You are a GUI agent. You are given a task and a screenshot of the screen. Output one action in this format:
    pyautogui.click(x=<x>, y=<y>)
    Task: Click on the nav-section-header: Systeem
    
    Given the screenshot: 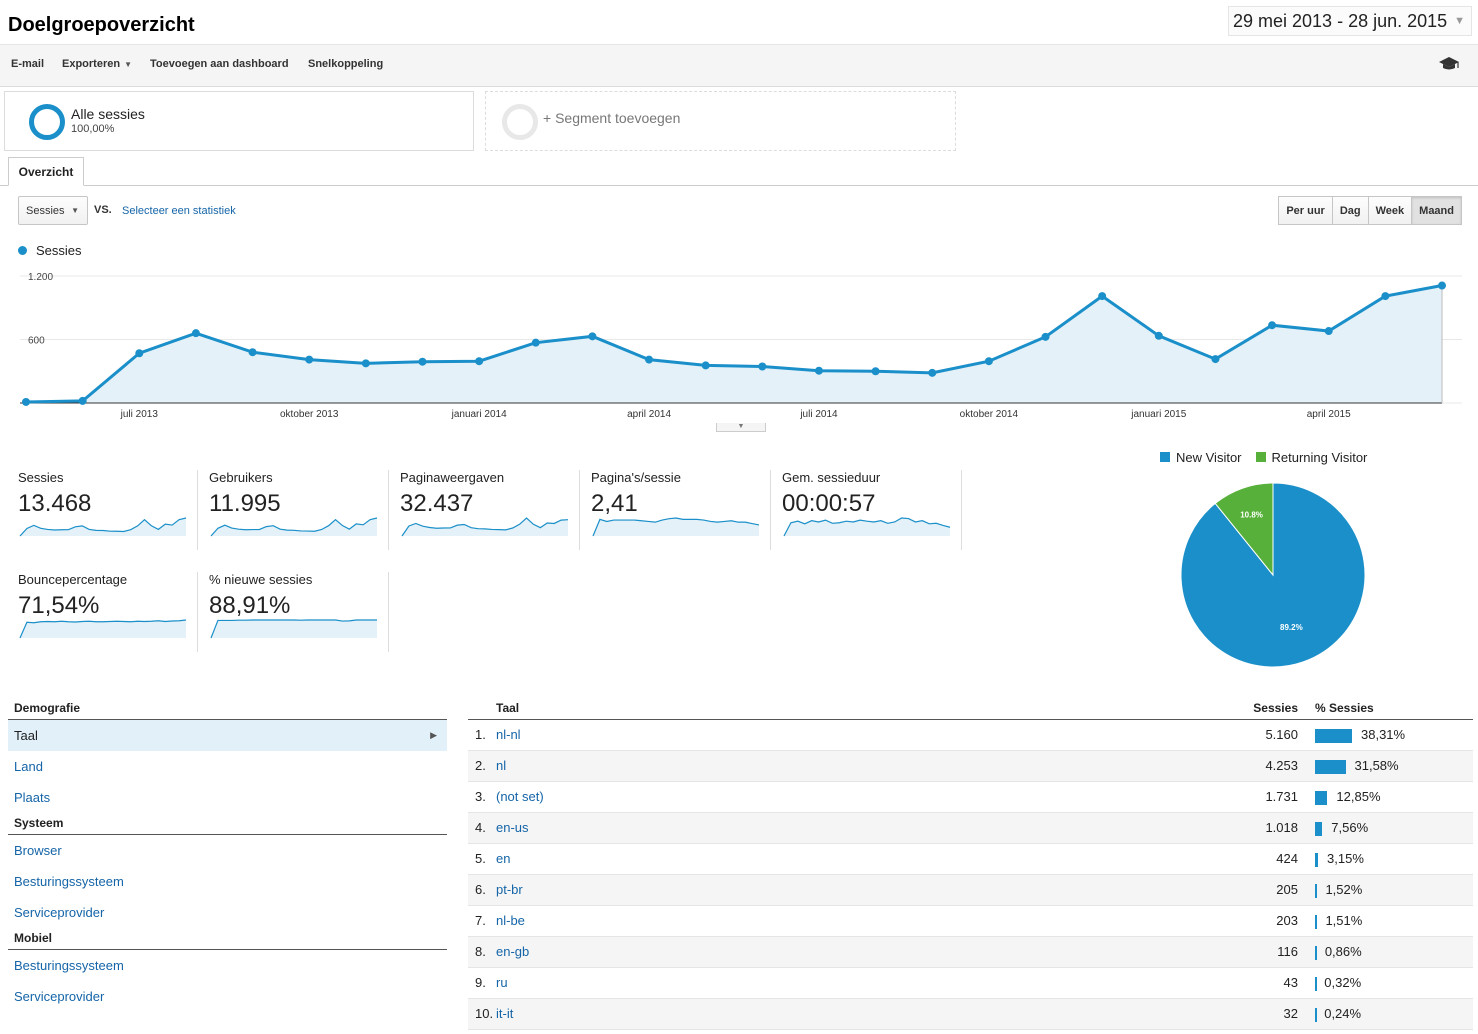 What is the action you would take?
    pyautogui.click(x=227, y=825)
    